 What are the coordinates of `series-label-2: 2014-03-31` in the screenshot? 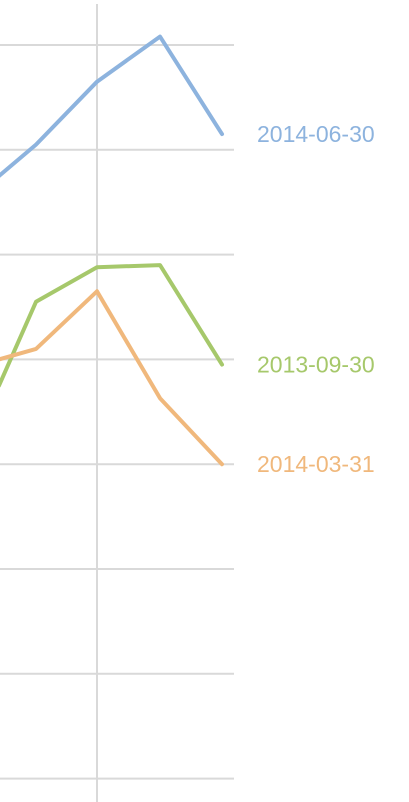 It's located at (316, 464).